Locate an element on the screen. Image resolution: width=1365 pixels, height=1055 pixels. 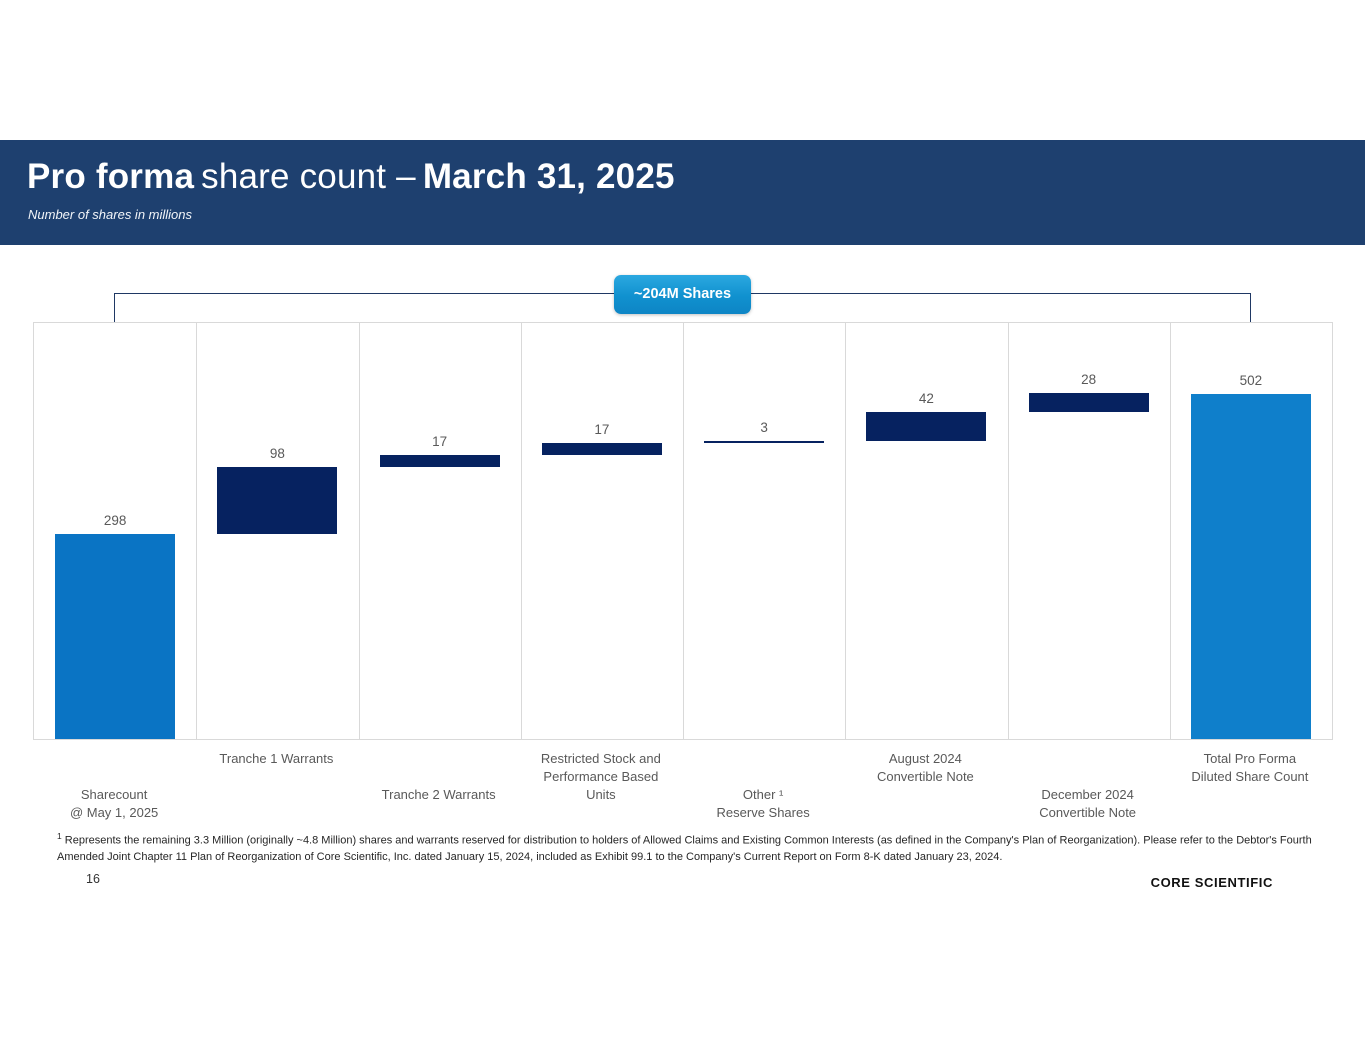
bar-value-label: 42 is located at coordinates (926, 399).